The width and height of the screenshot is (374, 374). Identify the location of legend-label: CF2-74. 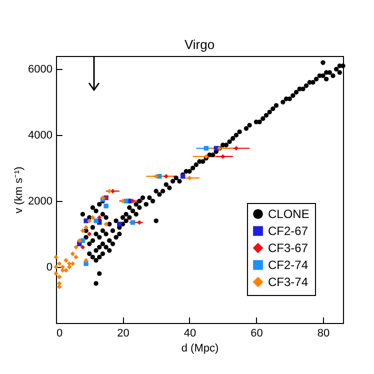
(288, 265).